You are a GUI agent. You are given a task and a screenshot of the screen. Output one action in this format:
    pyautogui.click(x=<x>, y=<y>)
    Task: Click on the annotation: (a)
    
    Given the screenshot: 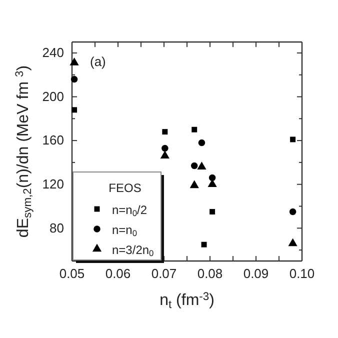 What is the action you would take?
    pyautogui.click(x=98, y=61)
    